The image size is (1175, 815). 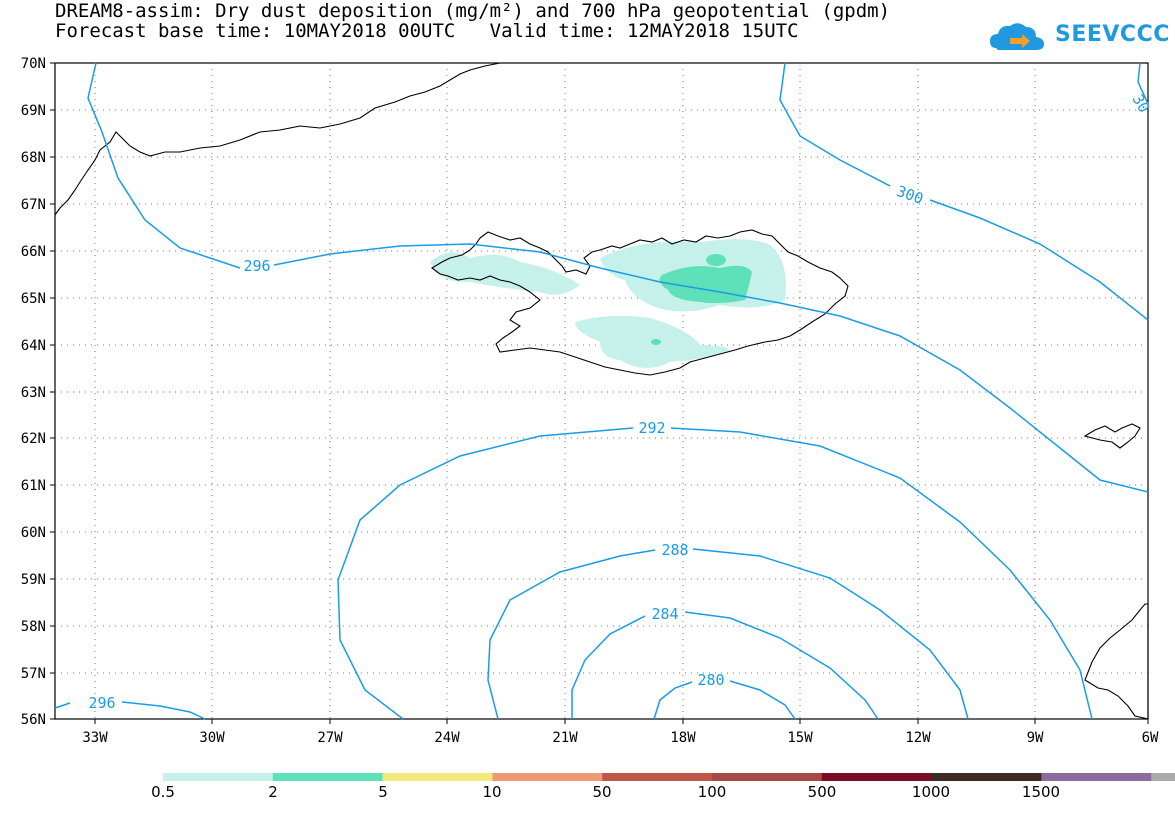 I want to click on lat-label: 57N, so click(x=33, y=674).